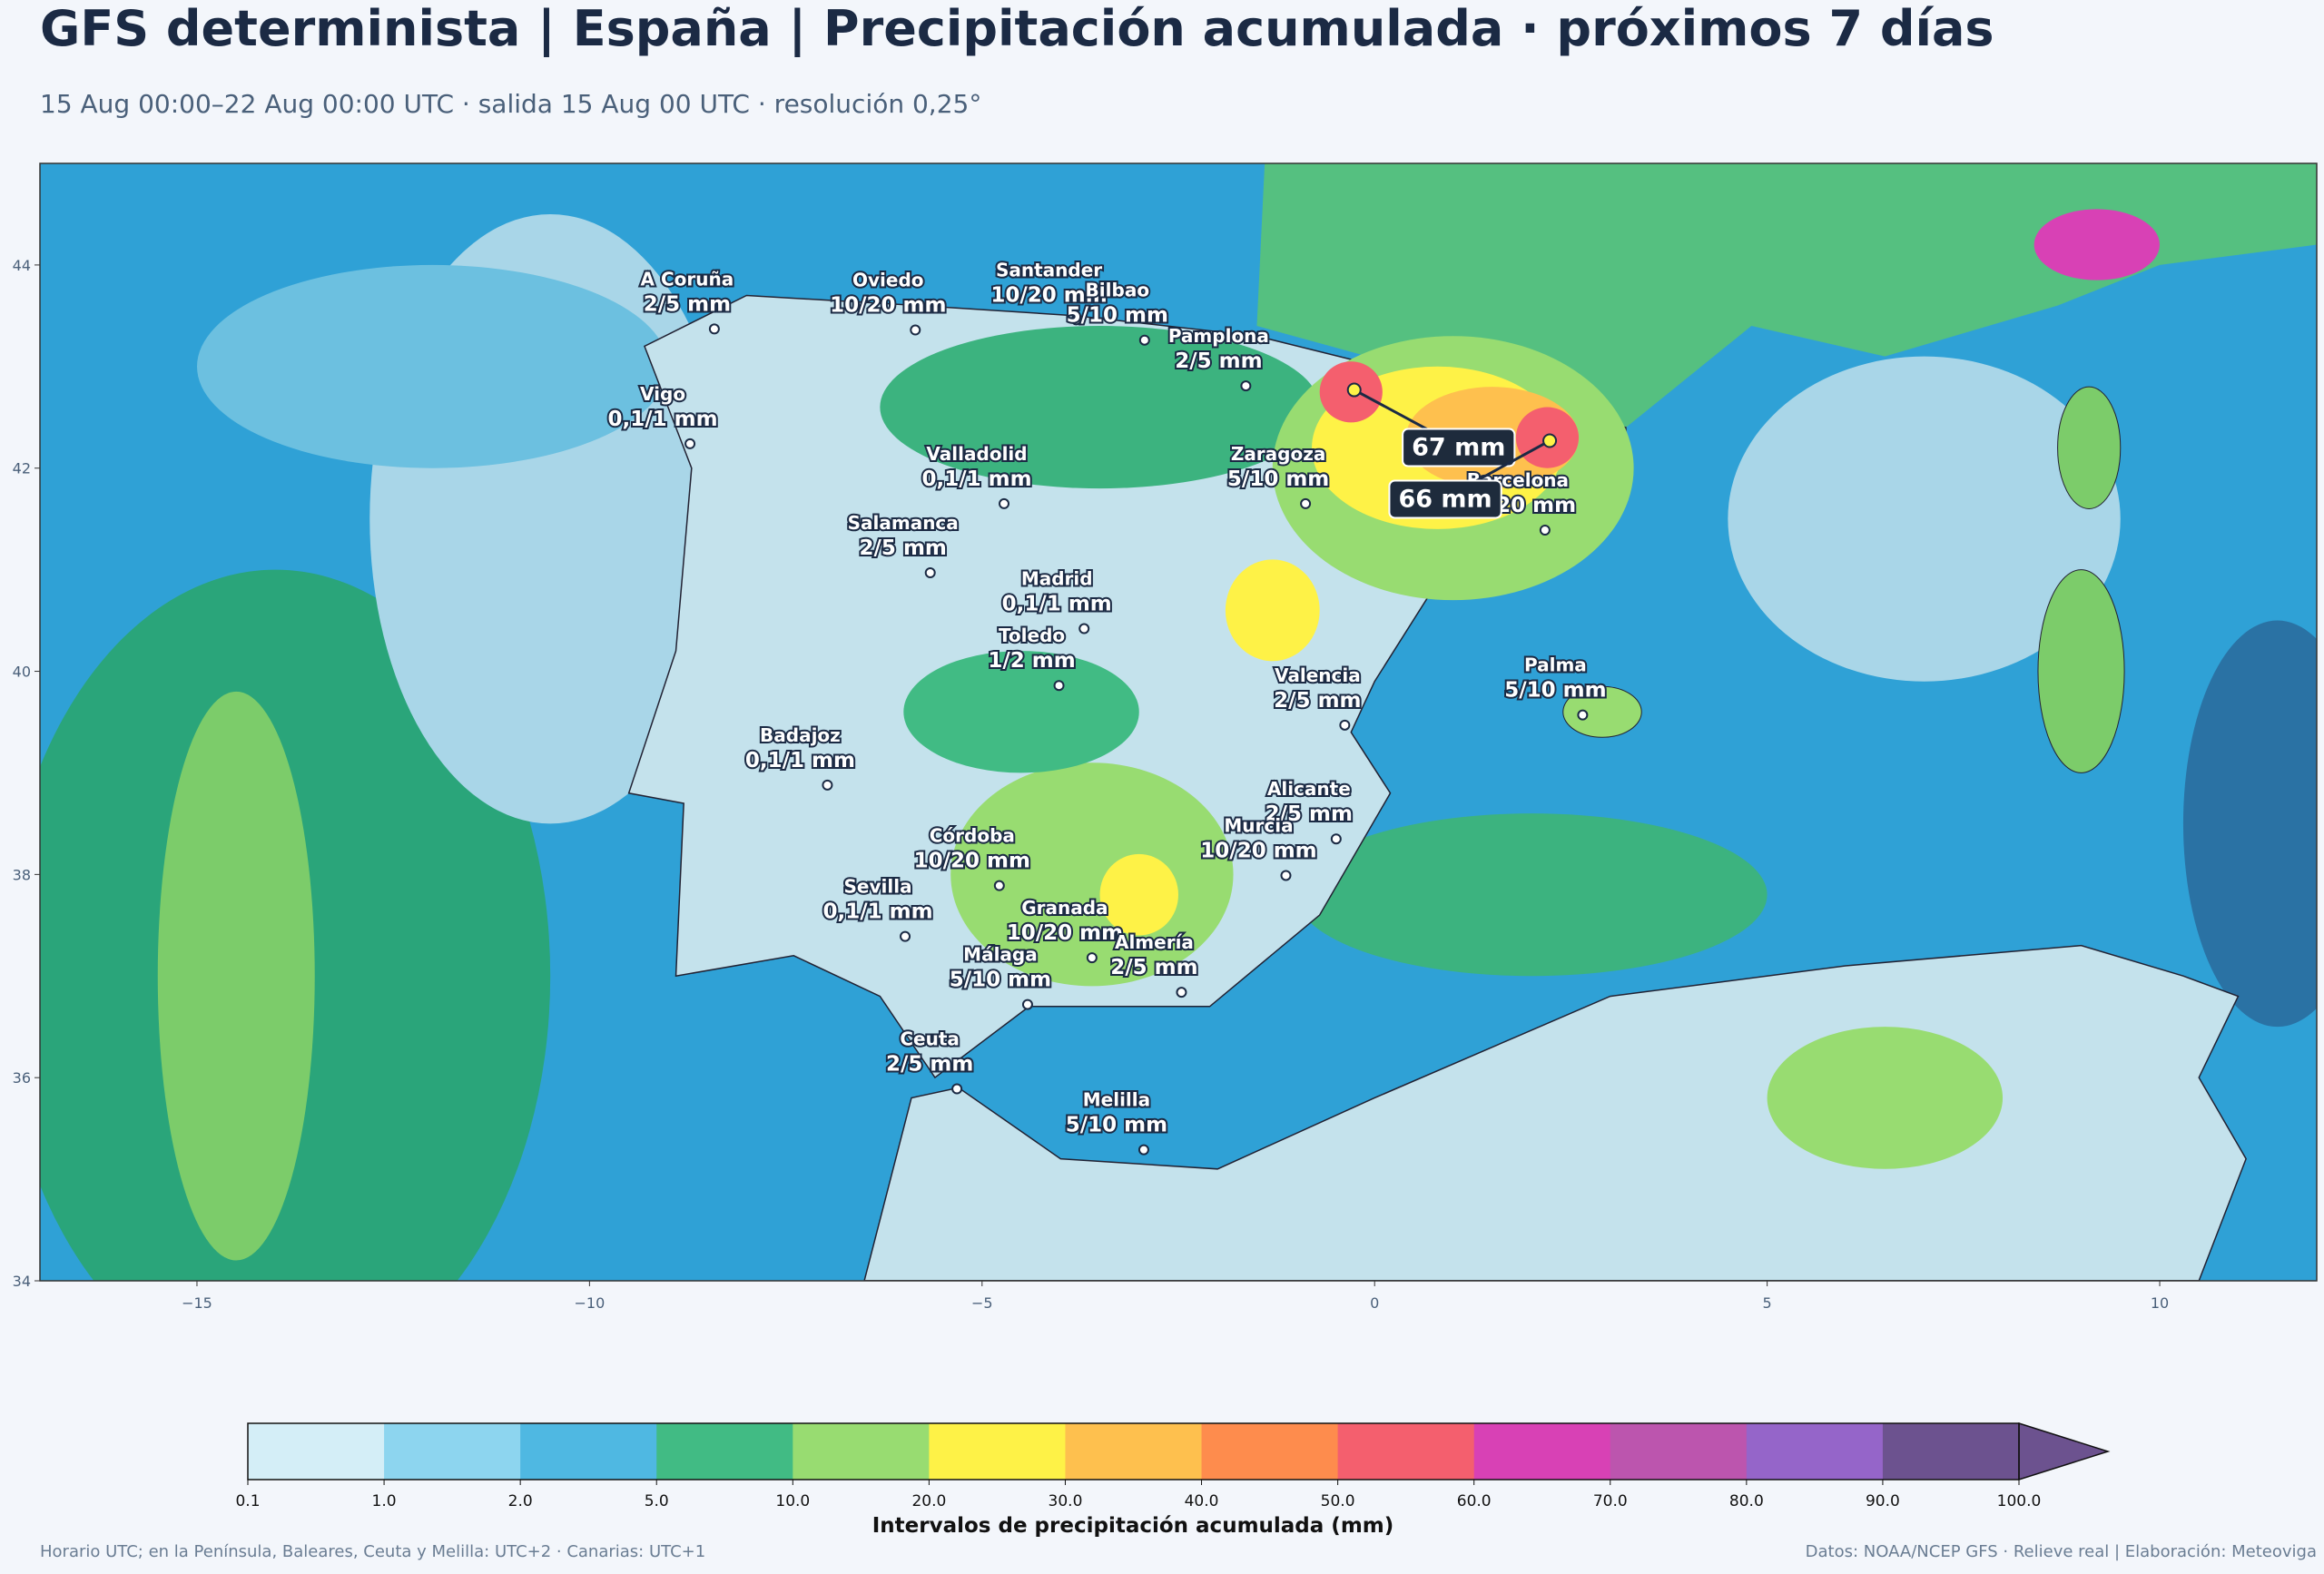 Image resolution: width=2324 pixels, height=1574 pixels. Describe the element at coordinates (1000, 955) in the screenshot. I see `city-name: Málaga` at that location.